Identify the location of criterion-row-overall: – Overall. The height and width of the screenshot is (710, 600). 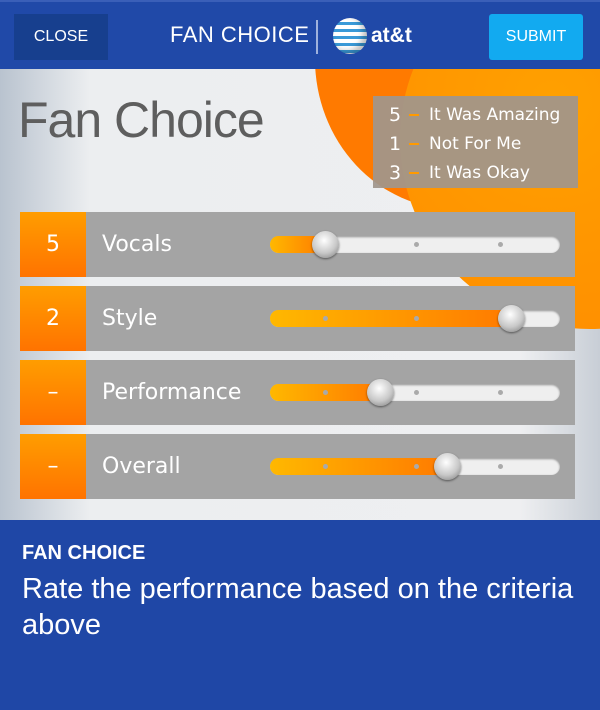
(297, 466).